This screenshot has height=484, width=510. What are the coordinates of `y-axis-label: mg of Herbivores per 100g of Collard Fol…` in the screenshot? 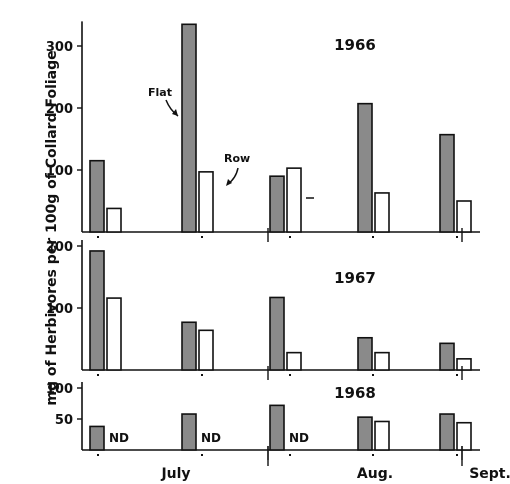 It's located at (52, 227).